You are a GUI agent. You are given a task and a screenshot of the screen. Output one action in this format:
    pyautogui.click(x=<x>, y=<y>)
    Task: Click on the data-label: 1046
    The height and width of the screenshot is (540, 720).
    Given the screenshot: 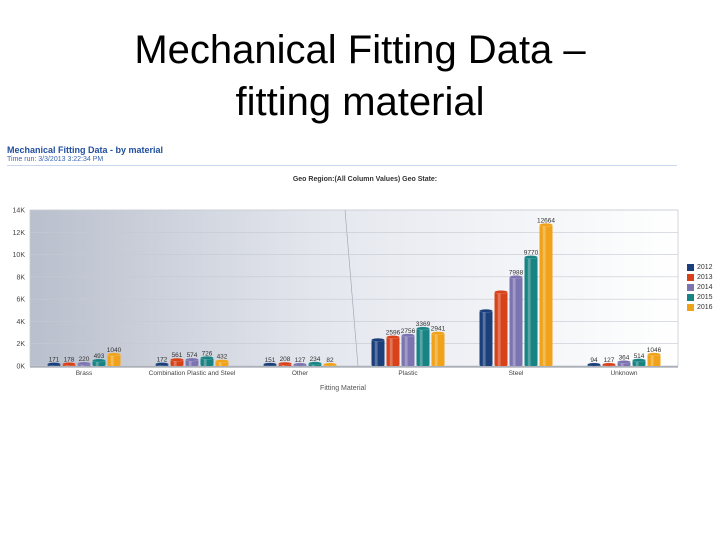 What is the action you would take?
    pyautogui.click(x=654, y=350)
    